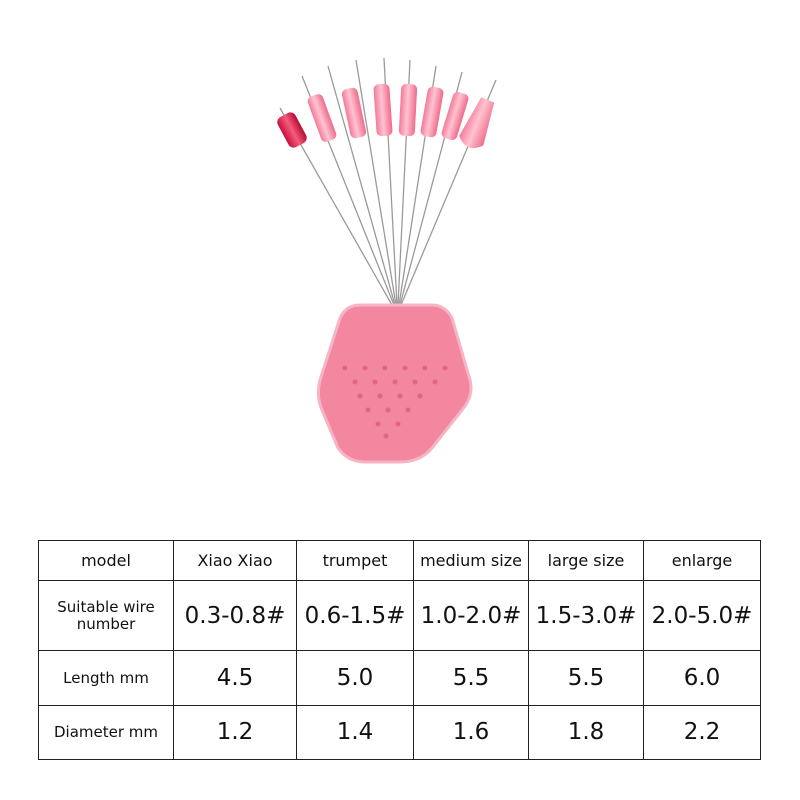 The width and height of the screenshot is (800, 800). What do you see at coordinates (471, 616) in the screenshot?
I see `value-cell: 1.0-2.0#` at bounding box center [471, 616].